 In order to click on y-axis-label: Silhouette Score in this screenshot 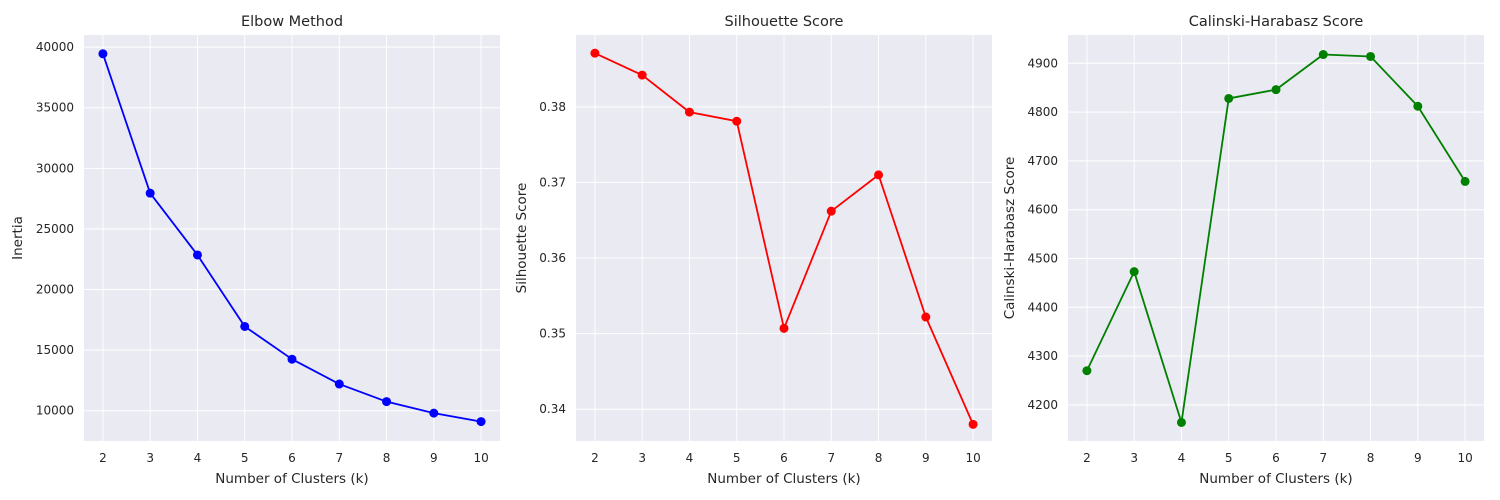, I will do `click(522, 238)`.